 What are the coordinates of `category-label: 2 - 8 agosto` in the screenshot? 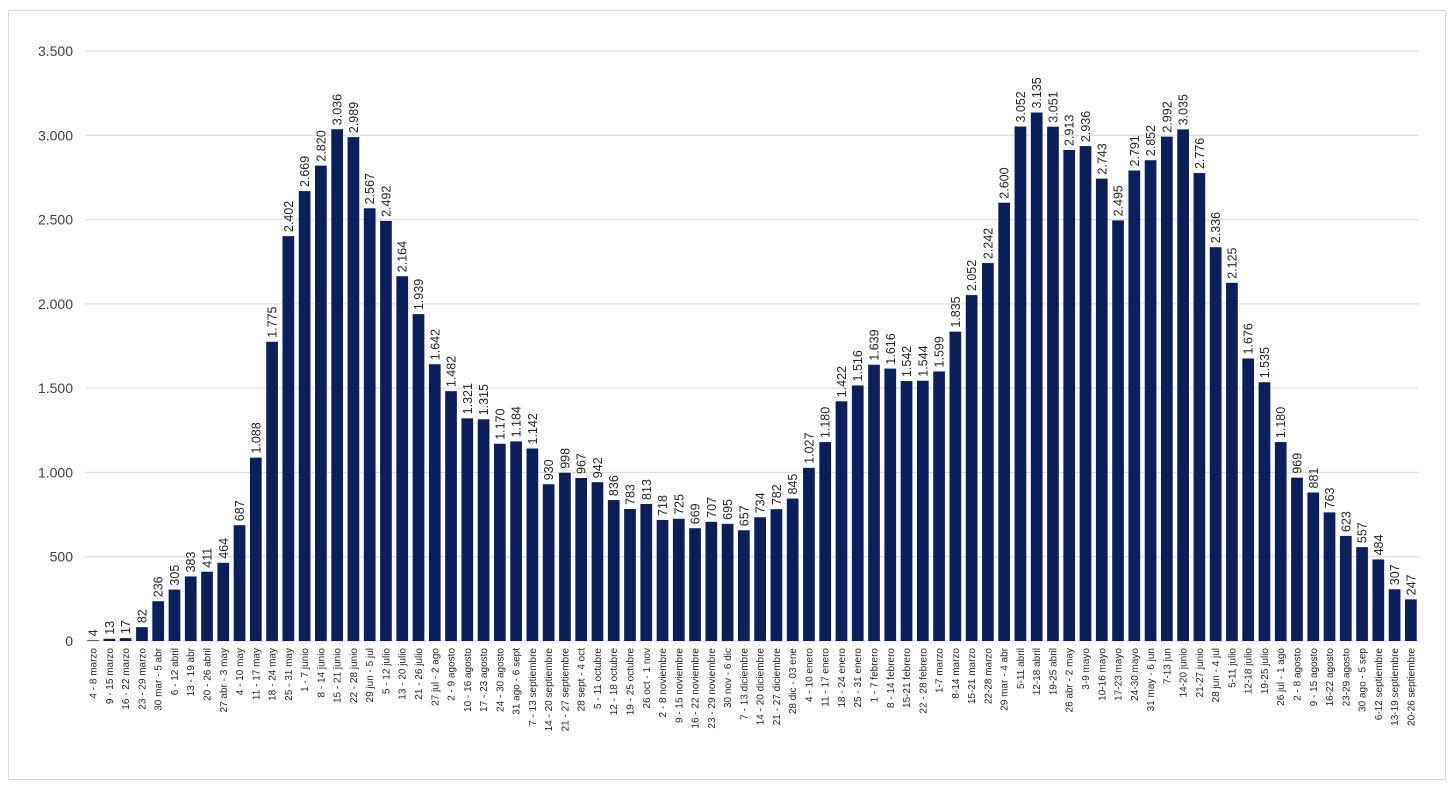 It's located at (1297, 674).